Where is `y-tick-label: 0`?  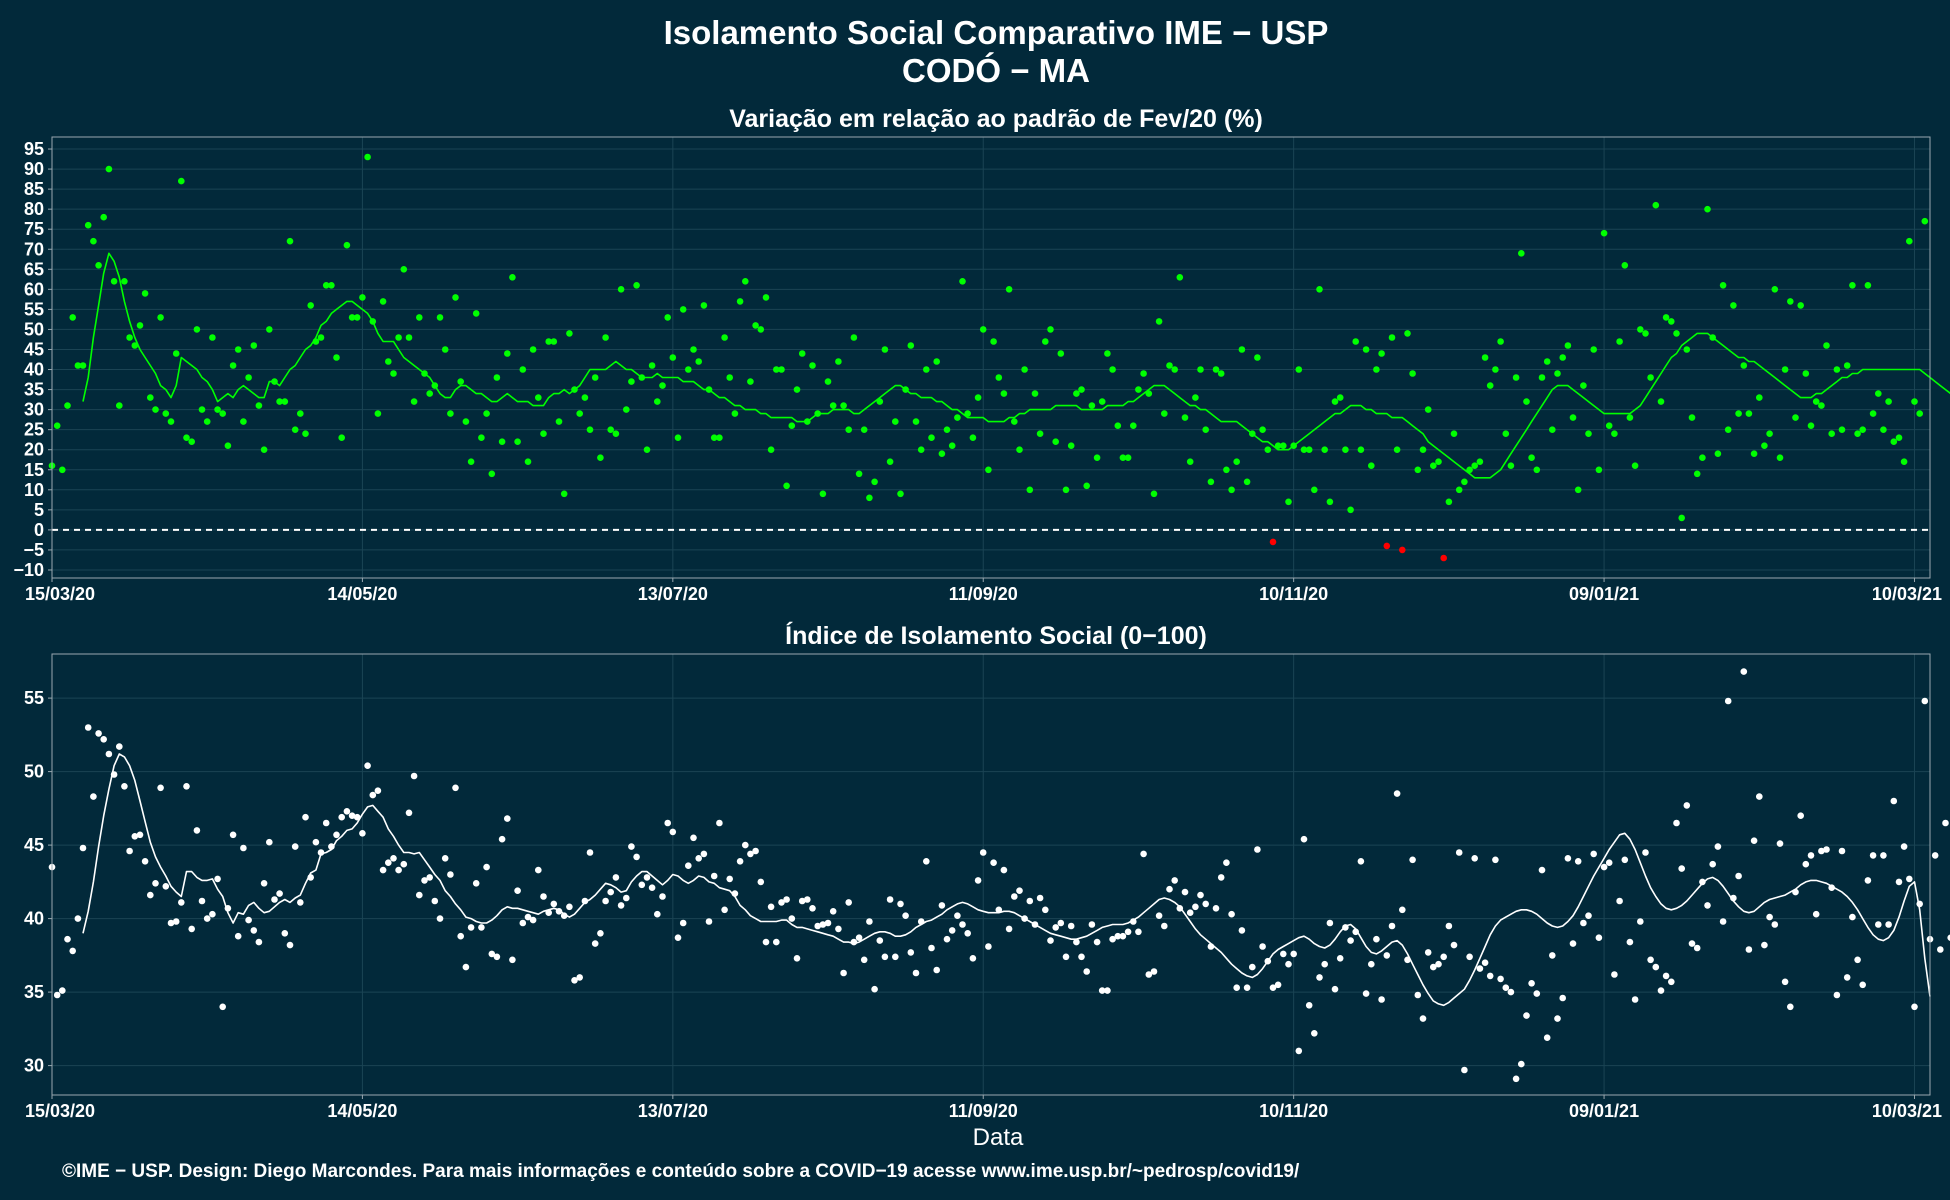
y-tick-label: 0 is located at coordinates (39, 530).